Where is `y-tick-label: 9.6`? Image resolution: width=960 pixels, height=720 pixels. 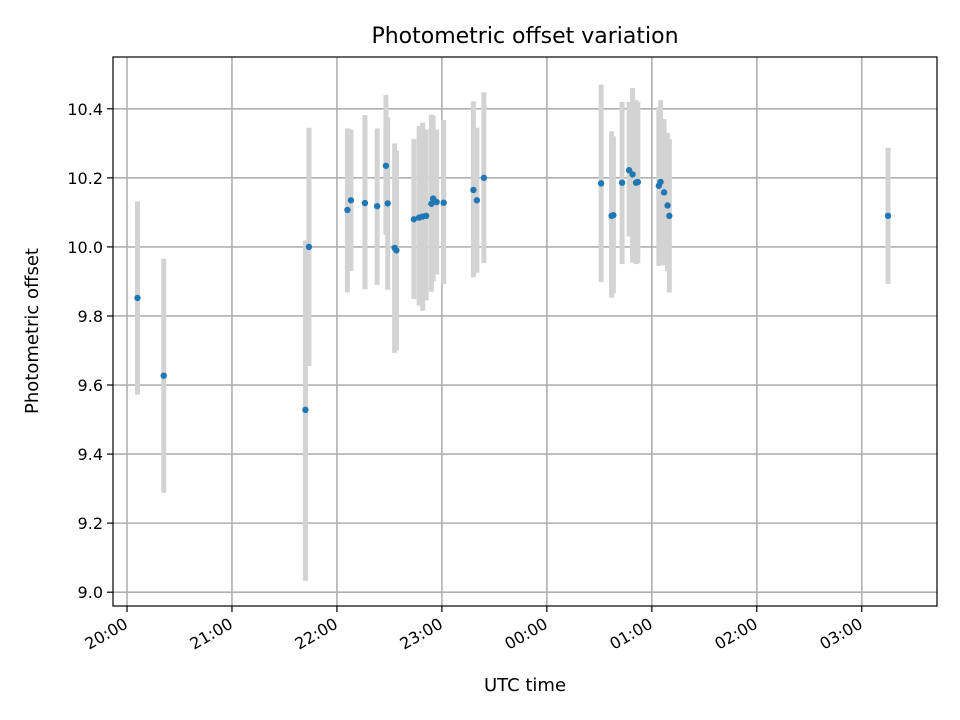 y-tick-label: 9.6 is located at coordinates (90, 385).